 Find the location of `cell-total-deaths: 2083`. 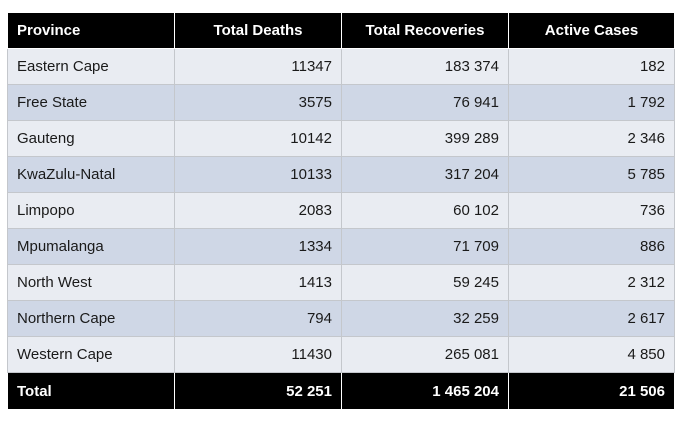

cell-total-deaths: 2083 is located at coordinates (258, 210).